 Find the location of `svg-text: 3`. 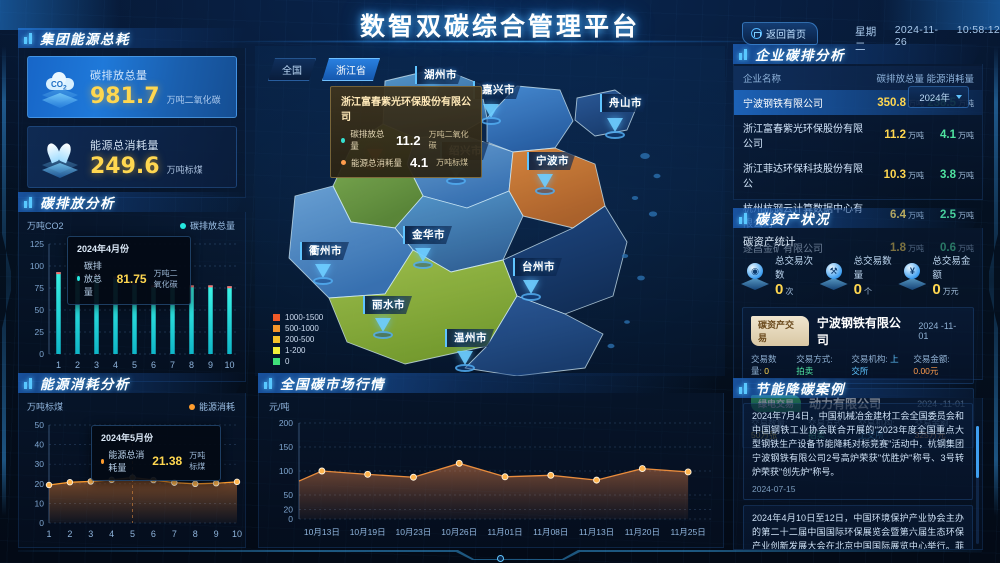

svg-text: 3 is located at coordinates (90, 534).